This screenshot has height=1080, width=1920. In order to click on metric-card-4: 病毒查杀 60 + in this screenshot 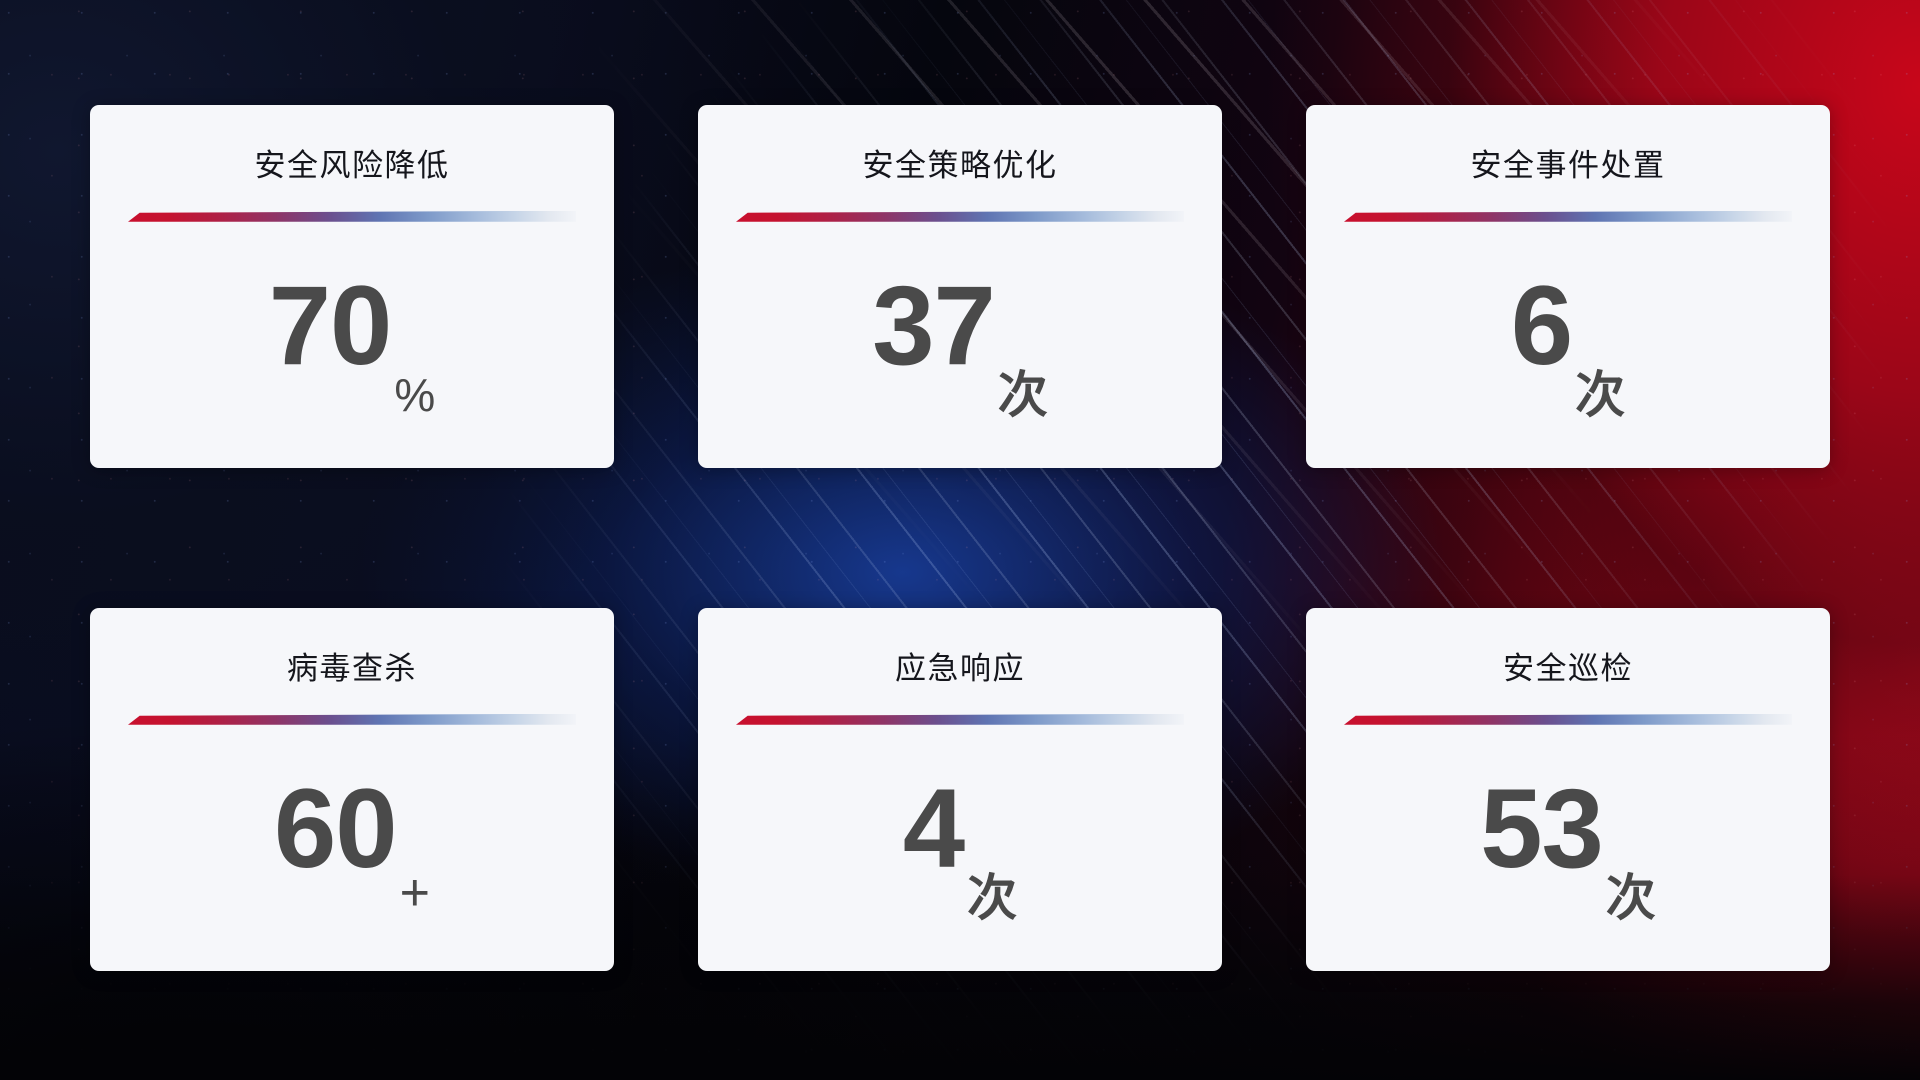, I will do `click(352, 789)`.